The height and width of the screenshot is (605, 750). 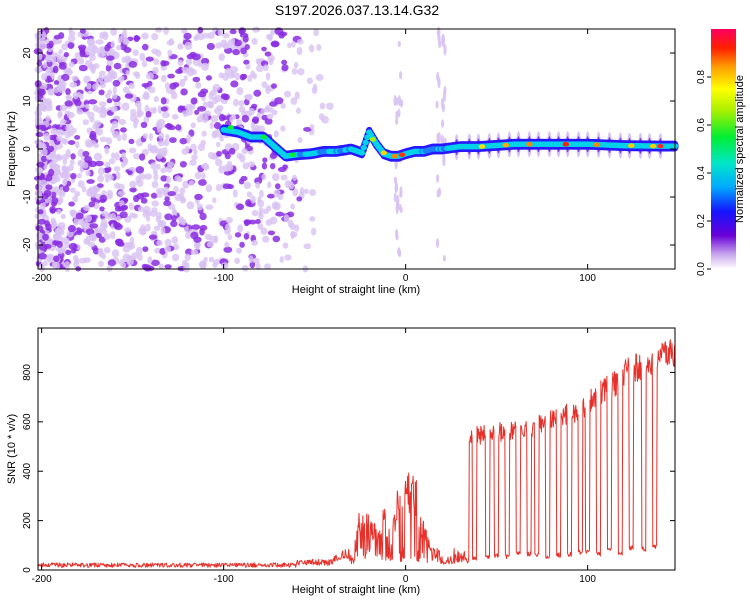 I want to click on snr-y-tick-label: 600, so click(x=27, y=421).